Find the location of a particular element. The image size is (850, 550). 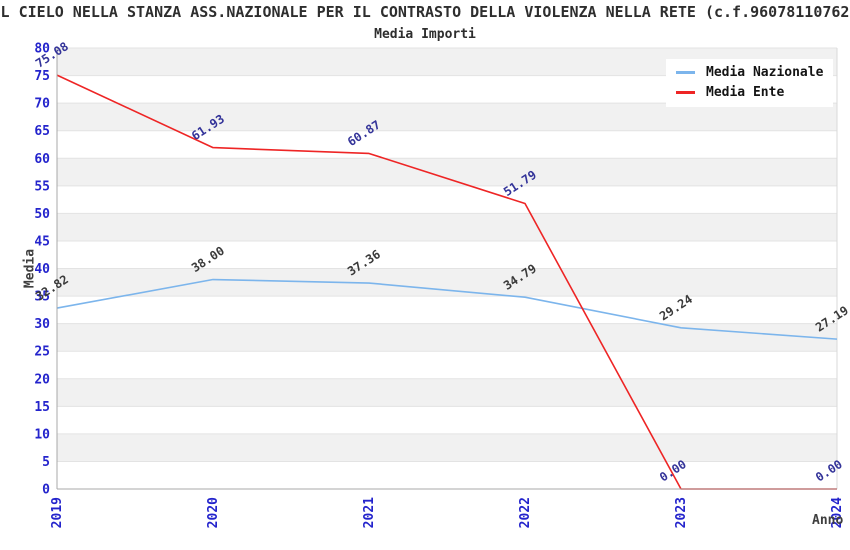

y-tick-label: 65 is located at coordinates (42, 131).